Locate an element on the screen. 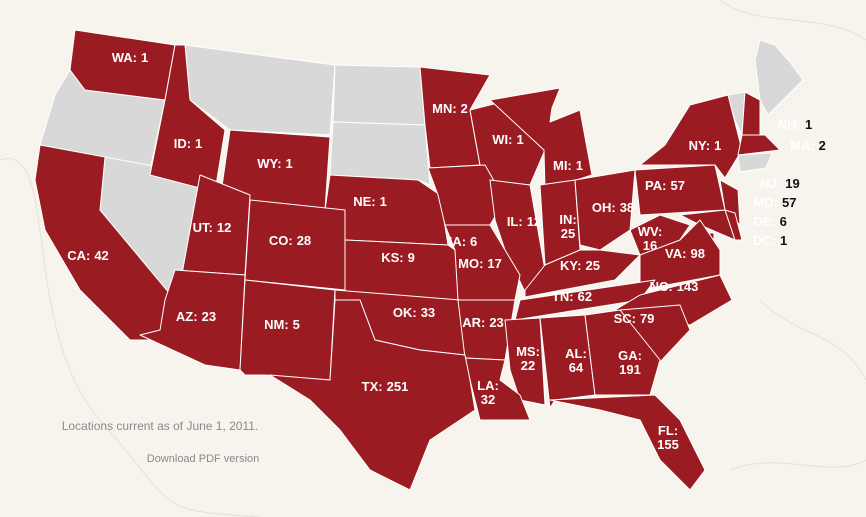 This screenshot has width=866, height=517. state-label: NY: 1 is located at coordinates (705, 145).